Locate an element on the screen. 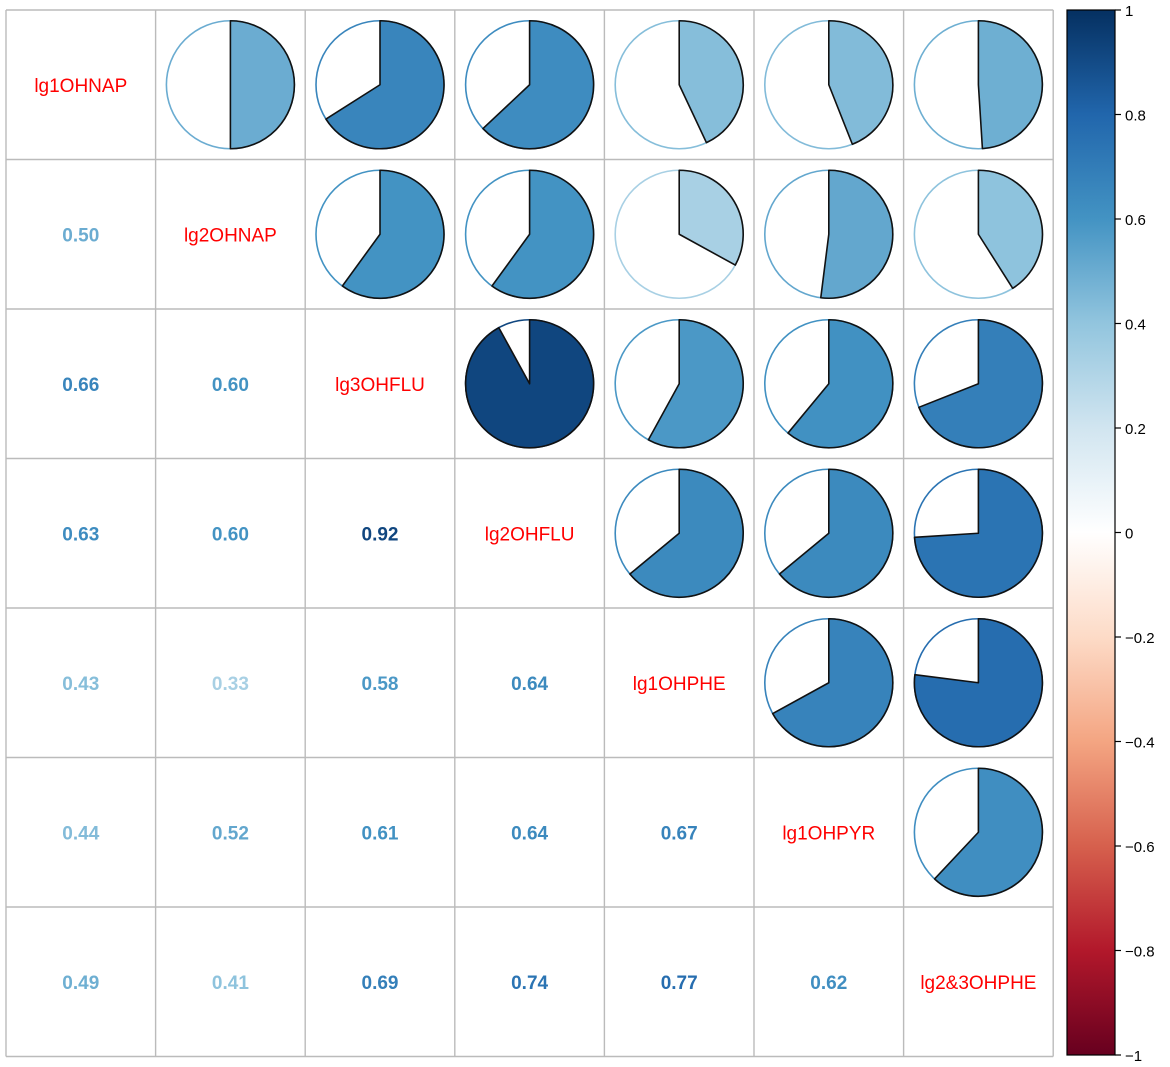  cell-r5-c1: 0.52 is located at coordinates (230, 833).